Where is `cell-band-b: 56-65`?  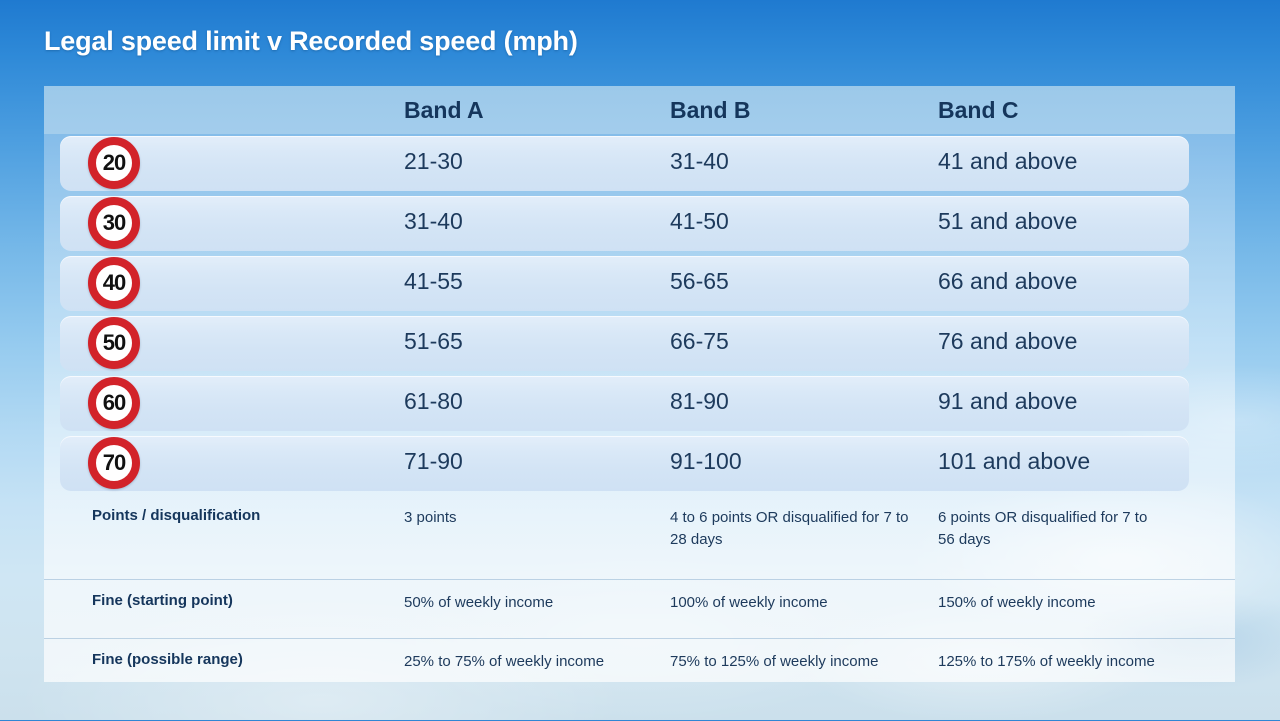
cell-band-b: 56-65 is located at coordinates (699, 281).